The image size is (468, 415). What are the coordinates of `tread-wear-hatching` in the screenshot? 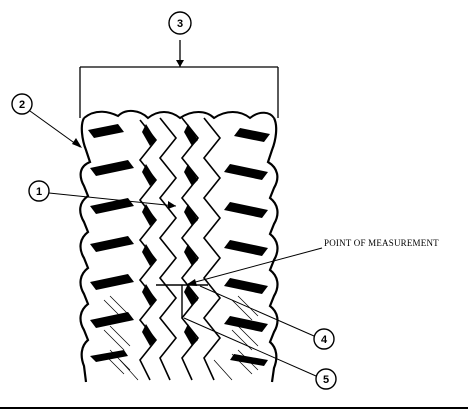 It's located at (181, 338).